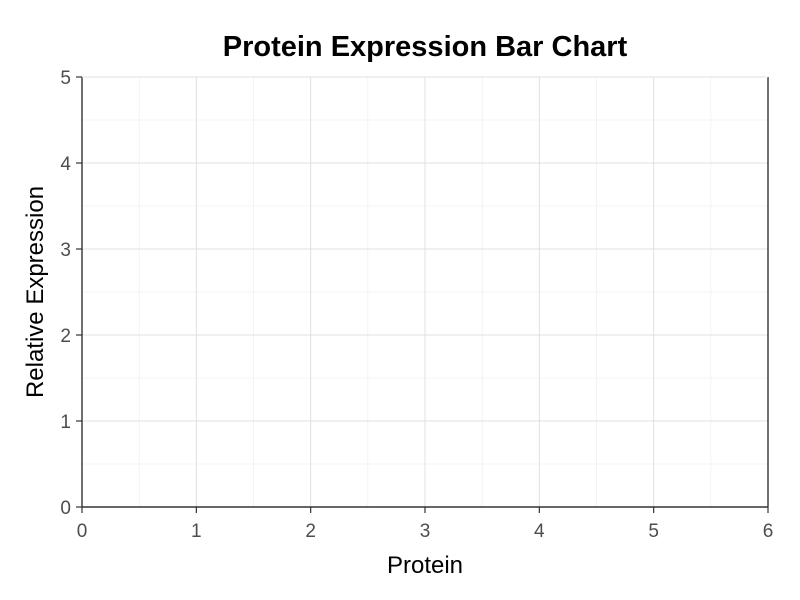  Describe the element at coordinates (82, 531) in the screenshot. I see `x-tick-label: 0` at that location.